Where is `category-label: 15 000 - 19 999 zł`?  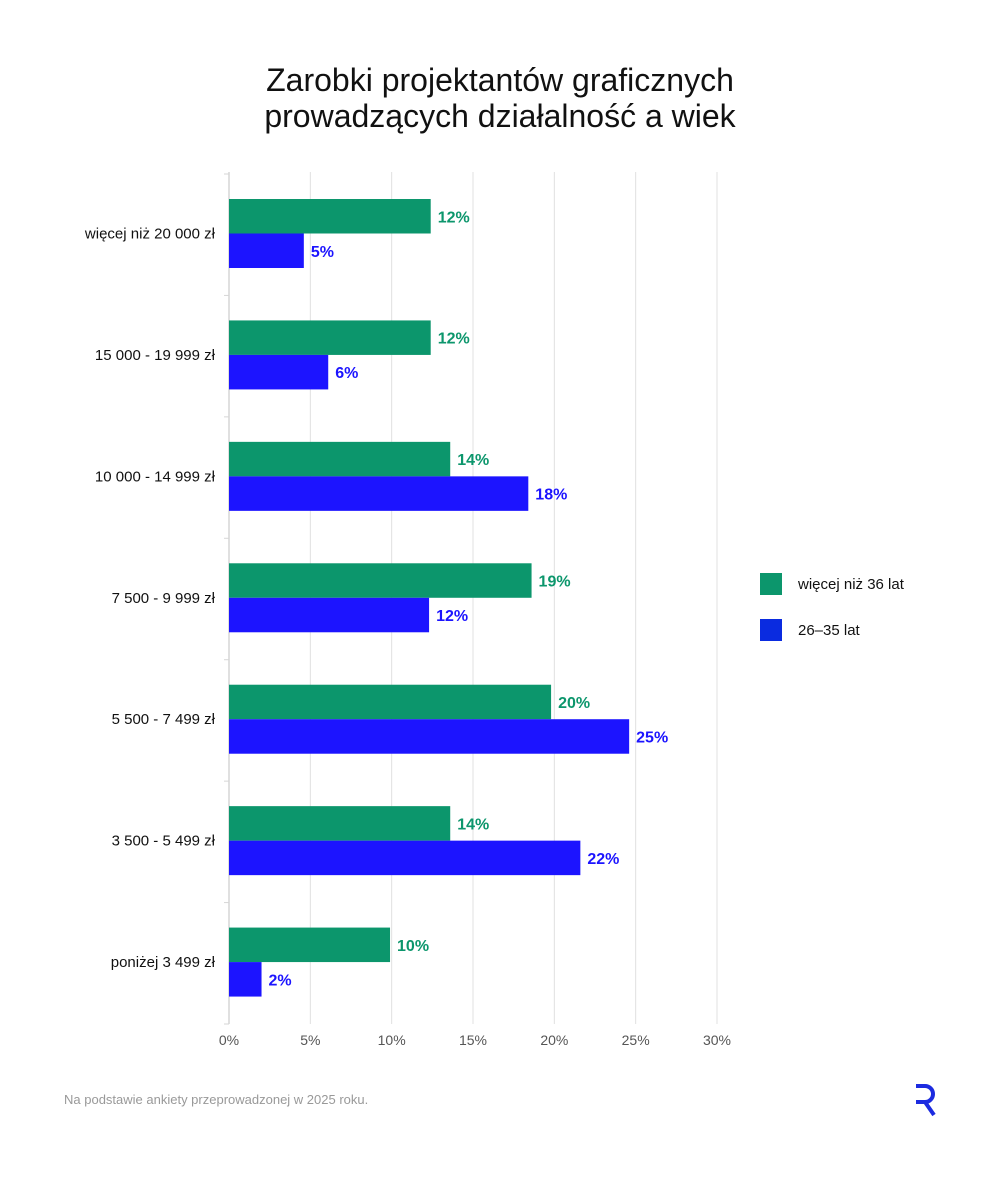
category-label: 15 000 - 19 999 zł is located at coordinates (155, 355).